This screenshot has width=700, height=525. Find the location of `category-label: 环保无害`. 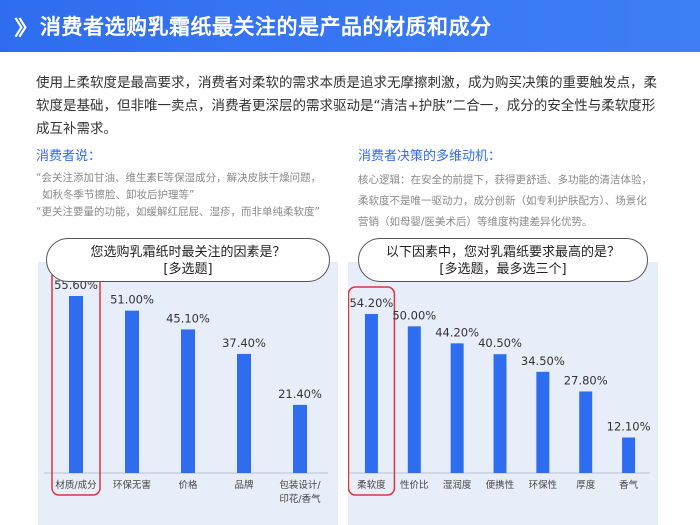

category-label: 环保无害 is located at coordinates (132, 485).